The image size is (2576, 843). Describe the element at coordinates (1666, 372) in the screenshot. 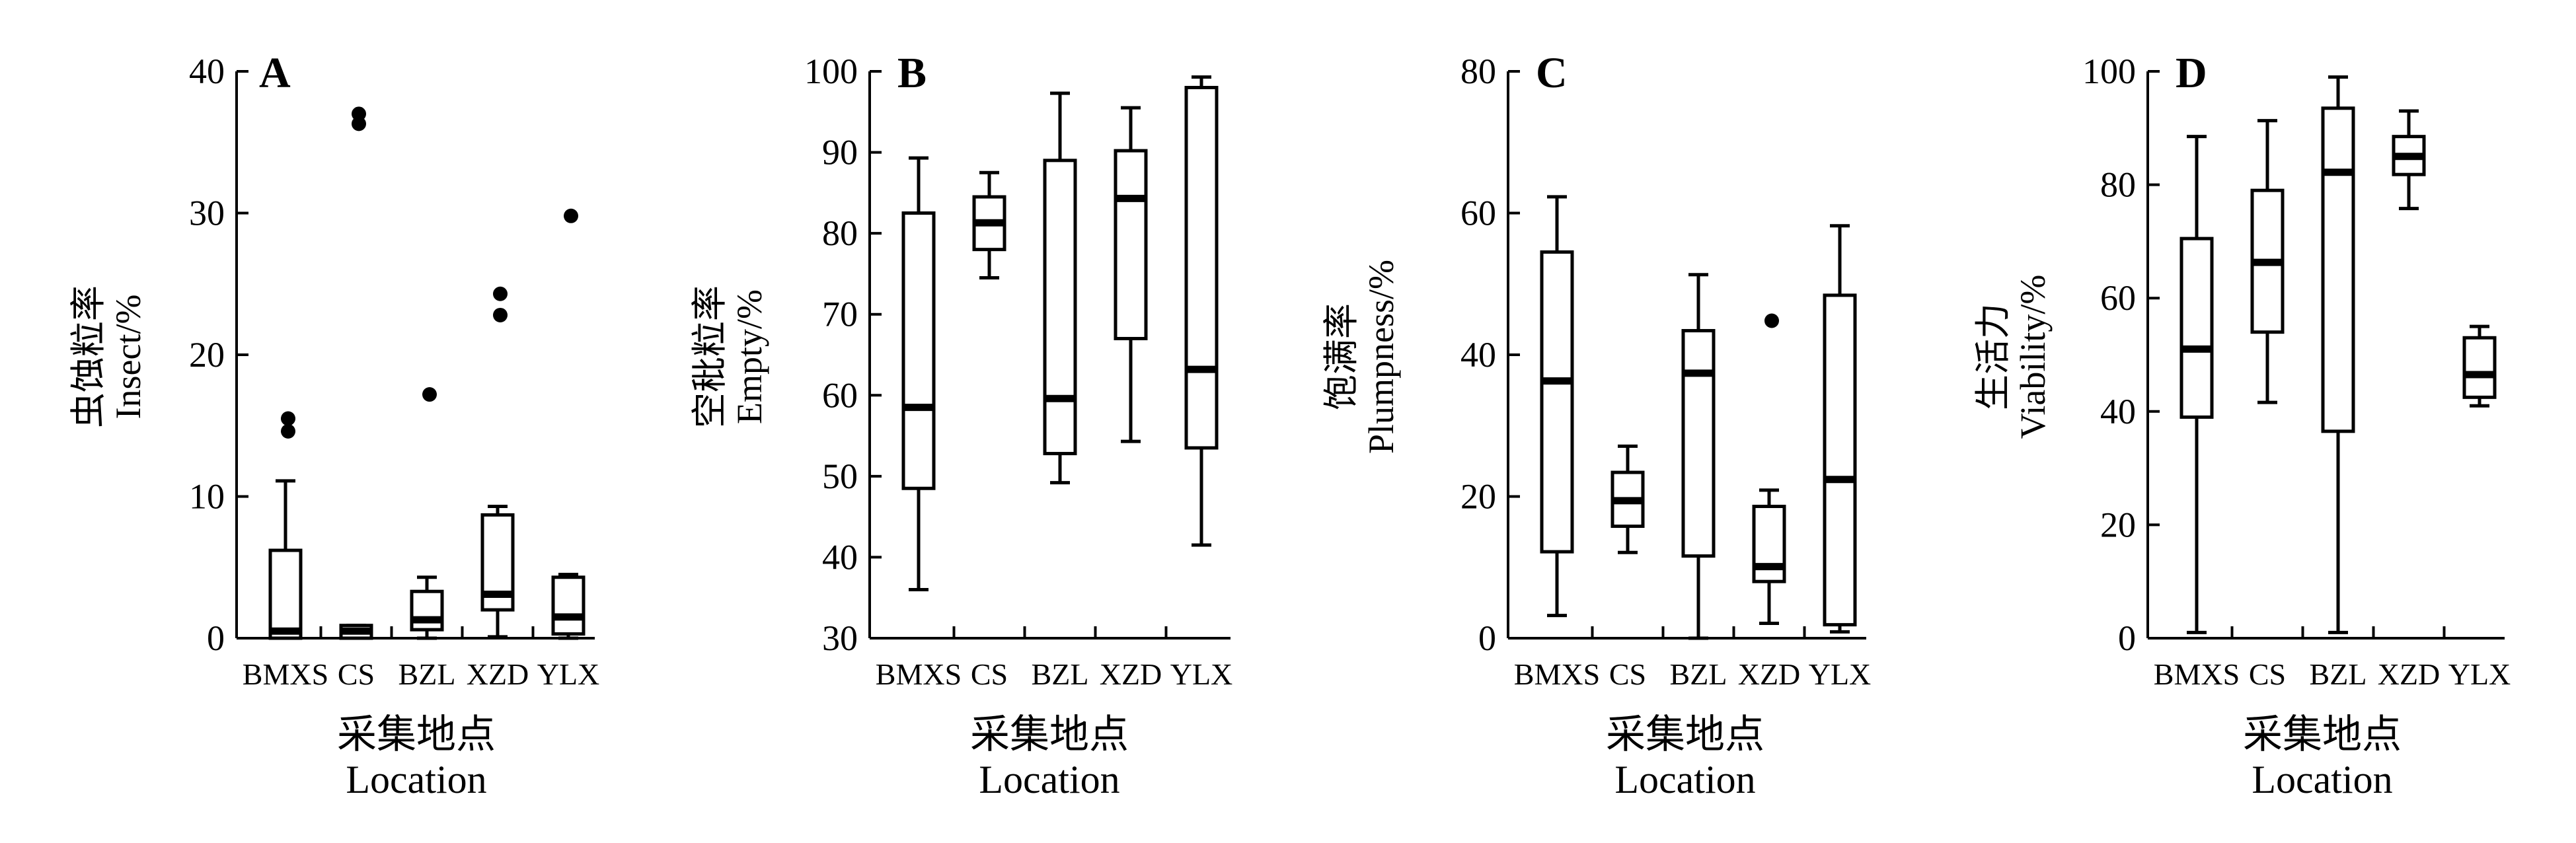

I see `plot-area: 0 20 40 60 80 BMXS CS BZL XZD YLX` at that location.